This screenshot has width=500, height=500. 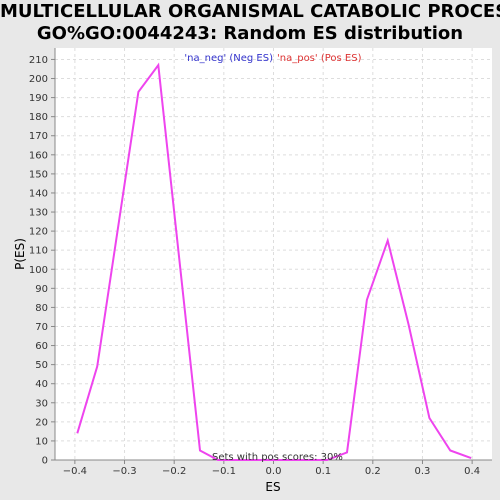 I want to click on y-tick-label: 90, so click(x=41, y=289).